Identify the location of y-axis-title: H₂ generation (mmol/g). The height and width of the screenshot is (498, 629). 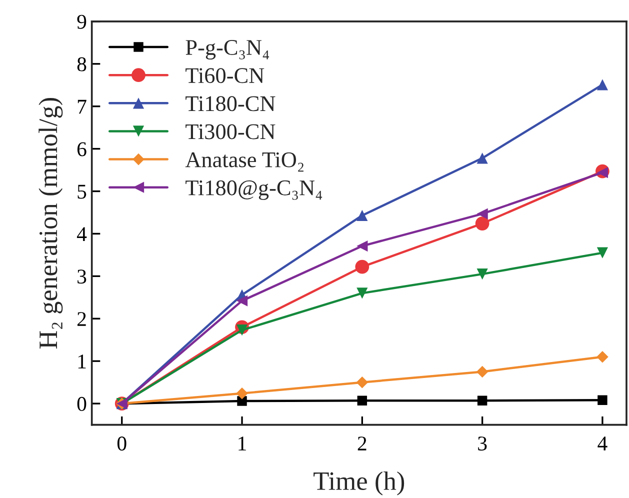
(50, 223).